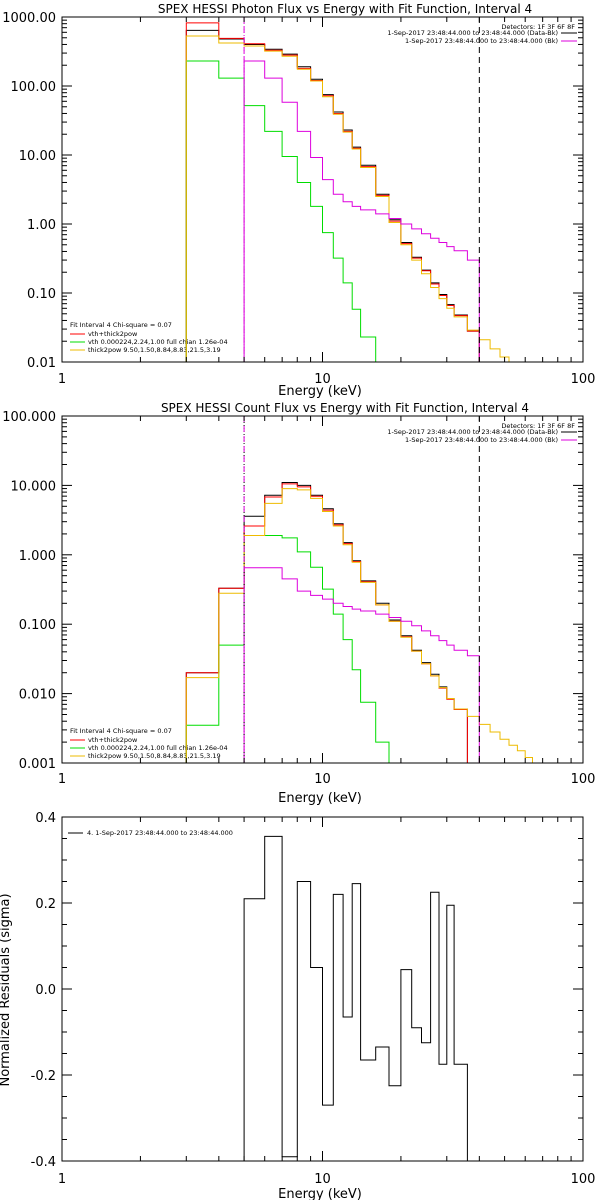 This screenshot has height=1200, width=600. Describe the element at coordinates (45, 904) in the screenshot. I see `y-tick-label: 0.2` at that location.